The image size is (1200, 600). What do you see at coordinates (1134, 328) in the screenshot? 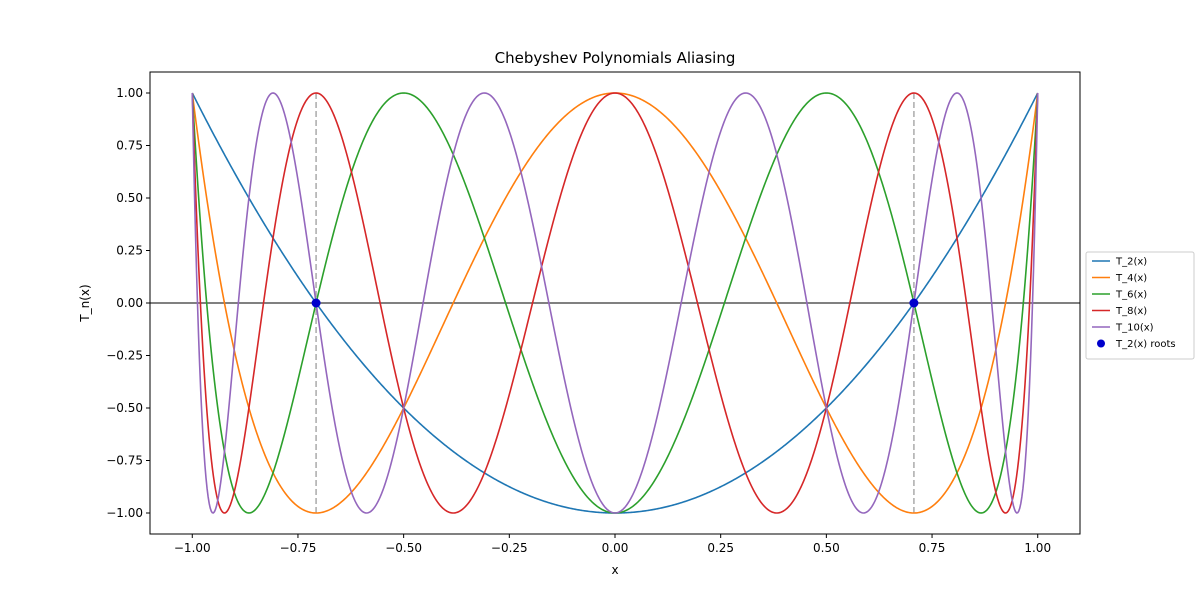
I see `legend-label: T_10(x)` at bounding box center [1134, 328].